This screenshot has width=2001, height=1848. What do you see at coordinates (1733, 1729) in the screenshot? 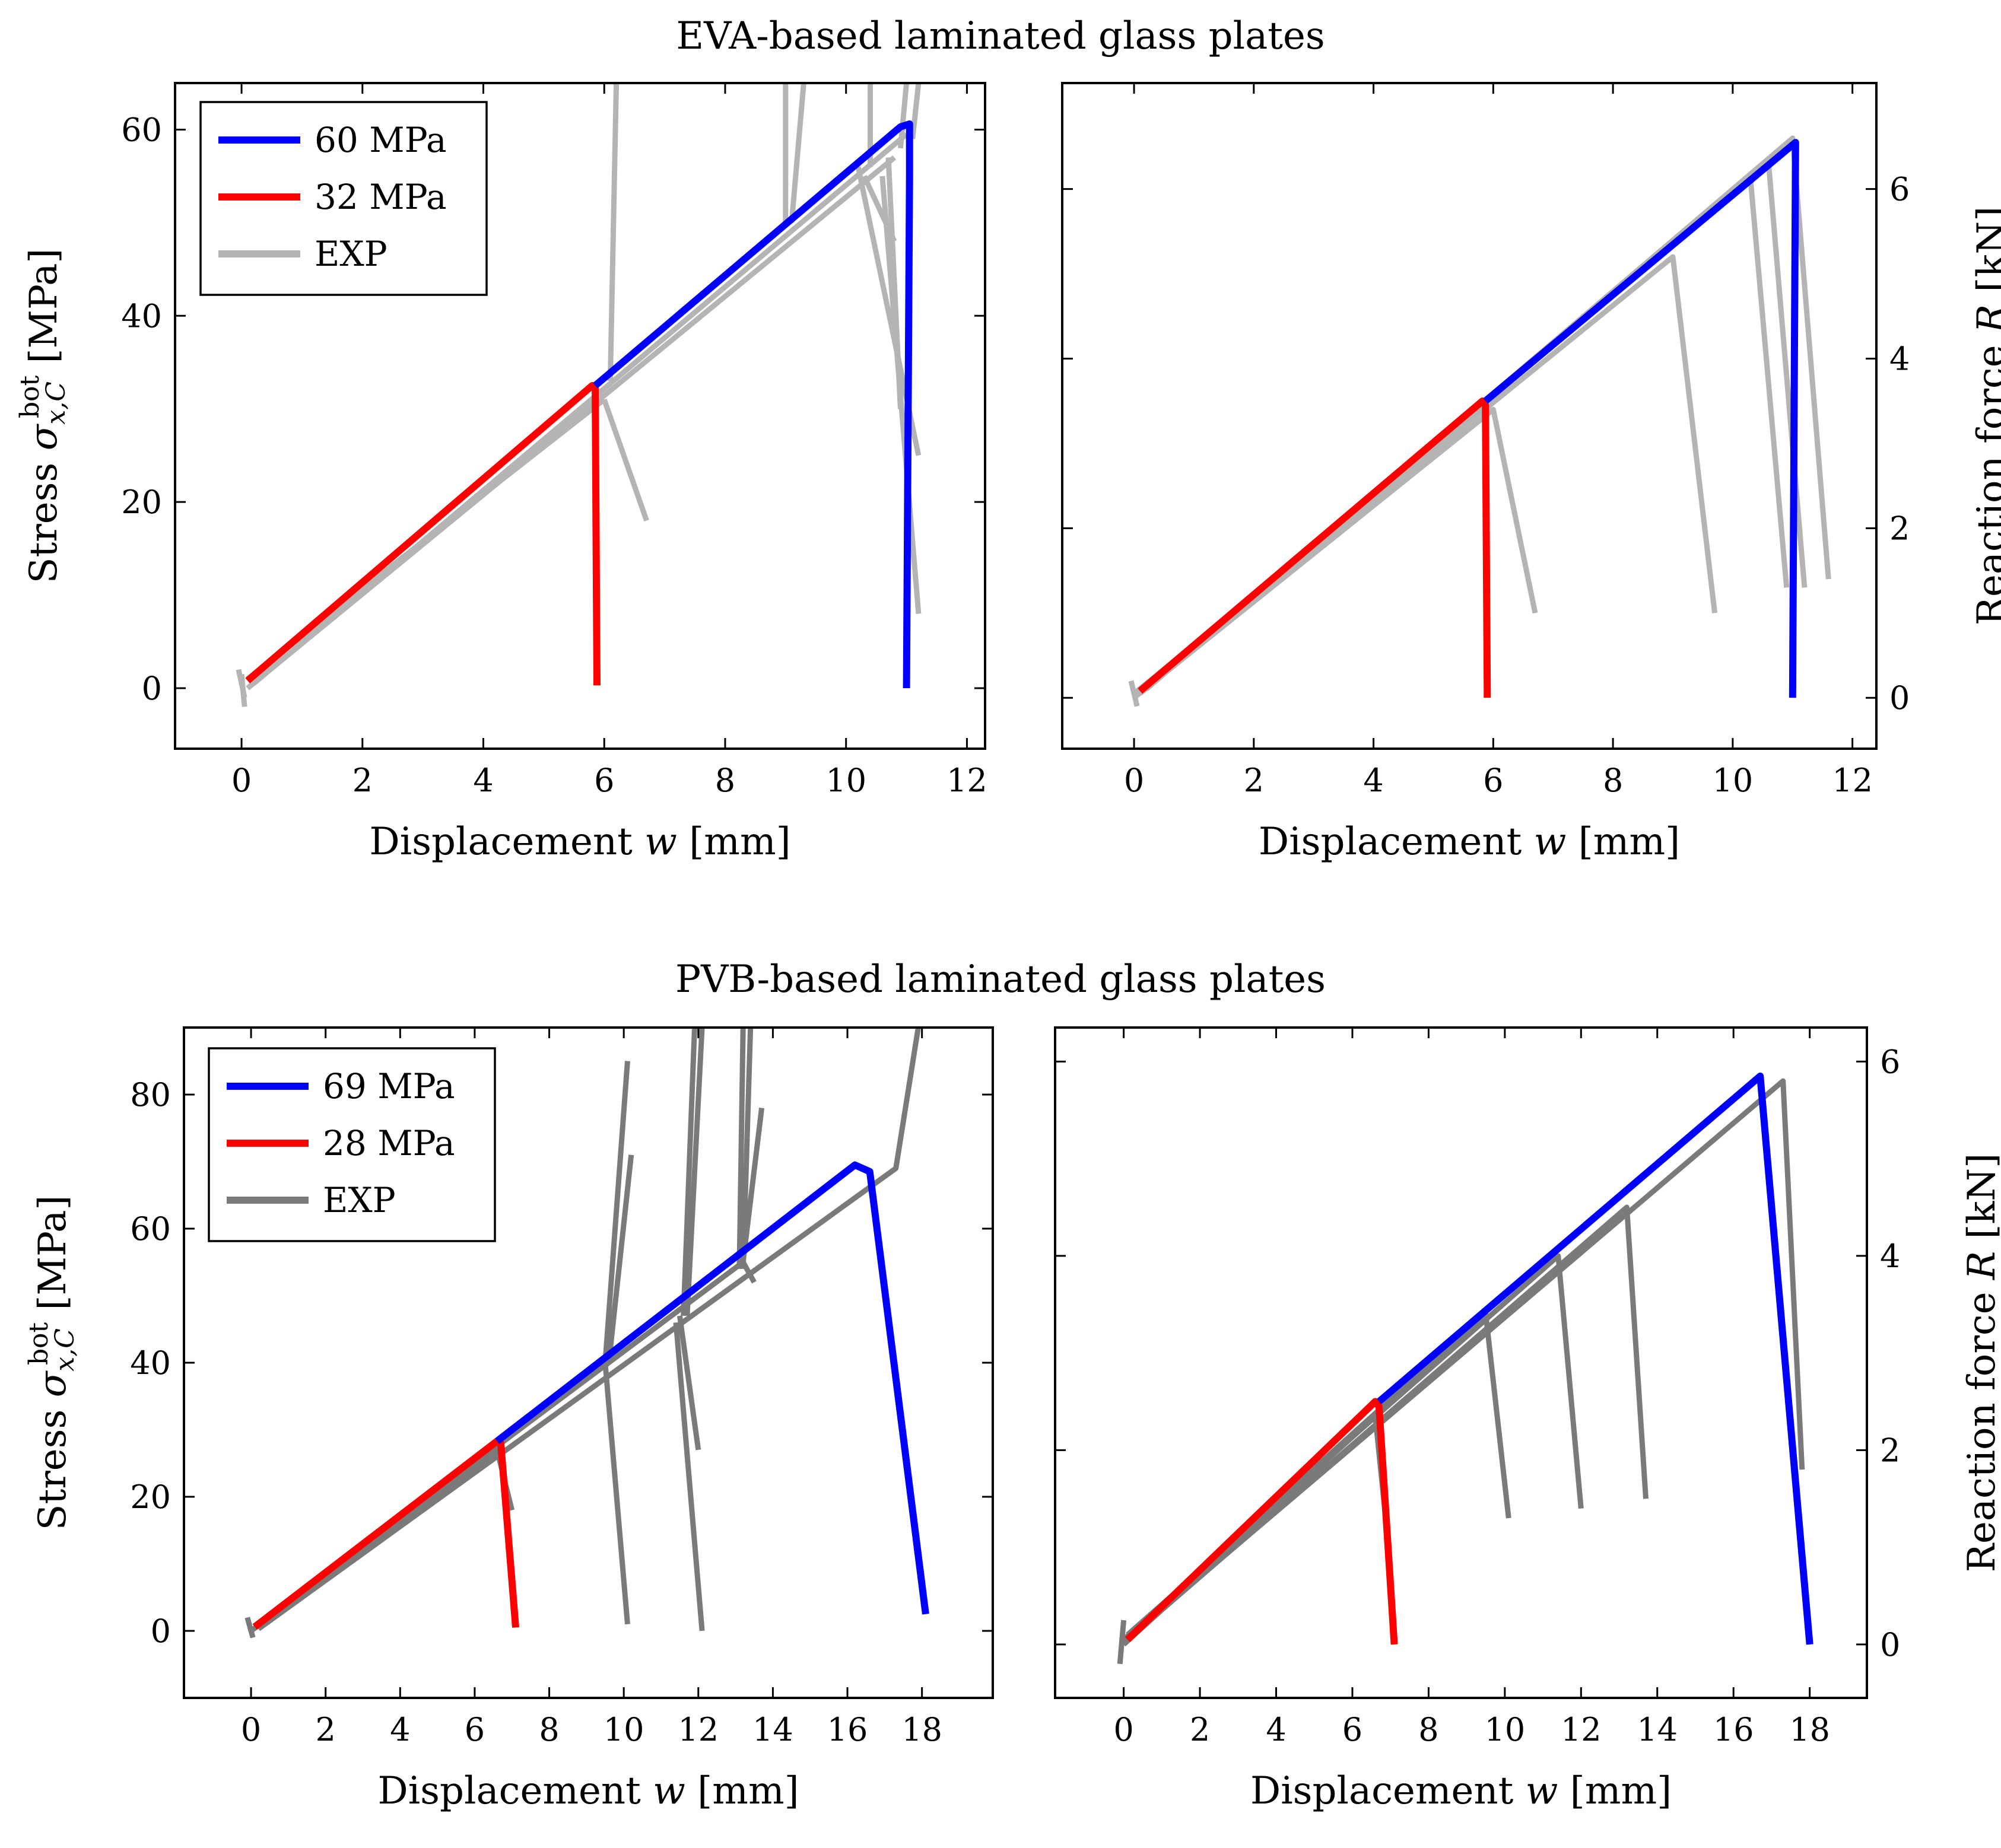
I see `pvb-force-xtick-label: 16` at bounding box center [1733, 1729].